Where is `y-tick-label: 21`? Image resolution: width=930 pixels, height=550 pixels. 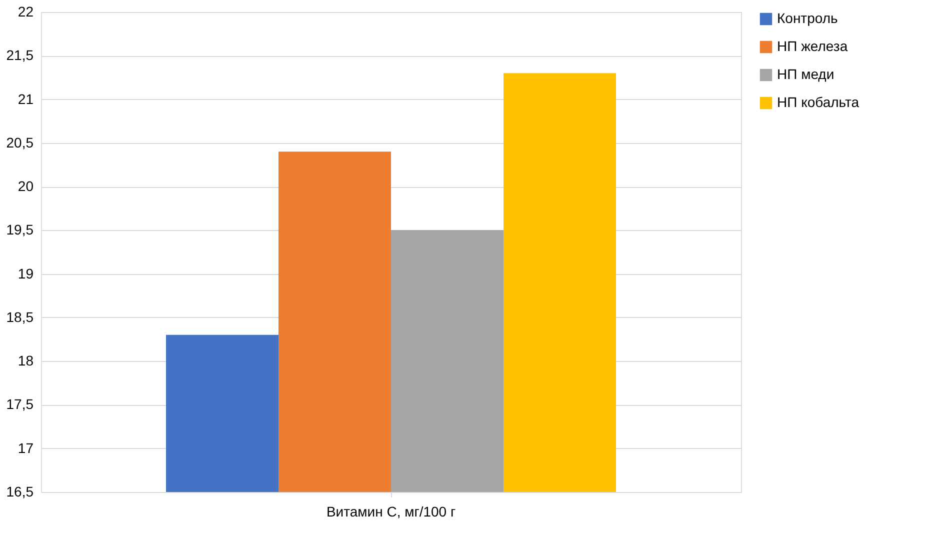
y-tick-label: 21 is located at coordinates (26, 98).